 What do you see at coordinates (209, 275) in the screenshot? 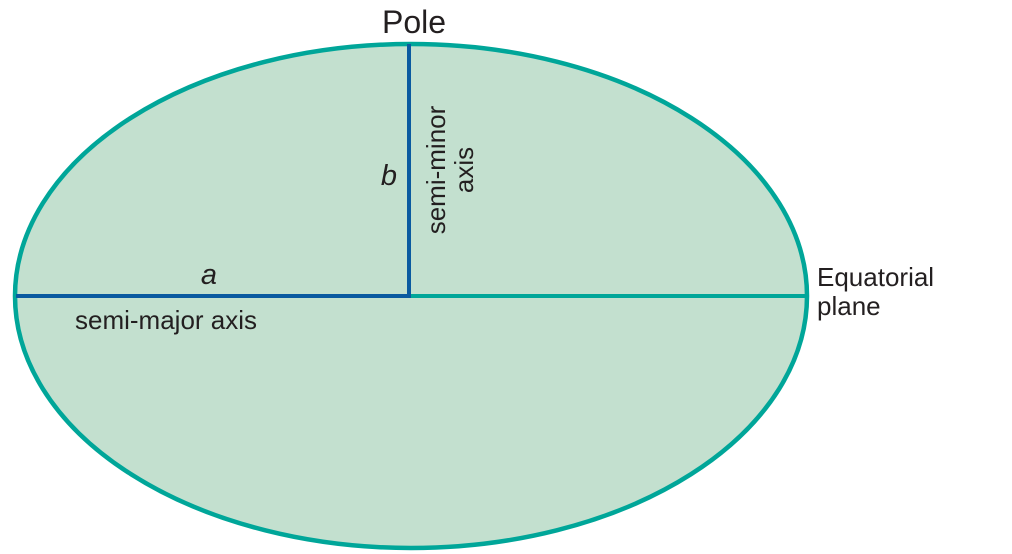
I see `a-label: a` at bounding box center [209, 275].